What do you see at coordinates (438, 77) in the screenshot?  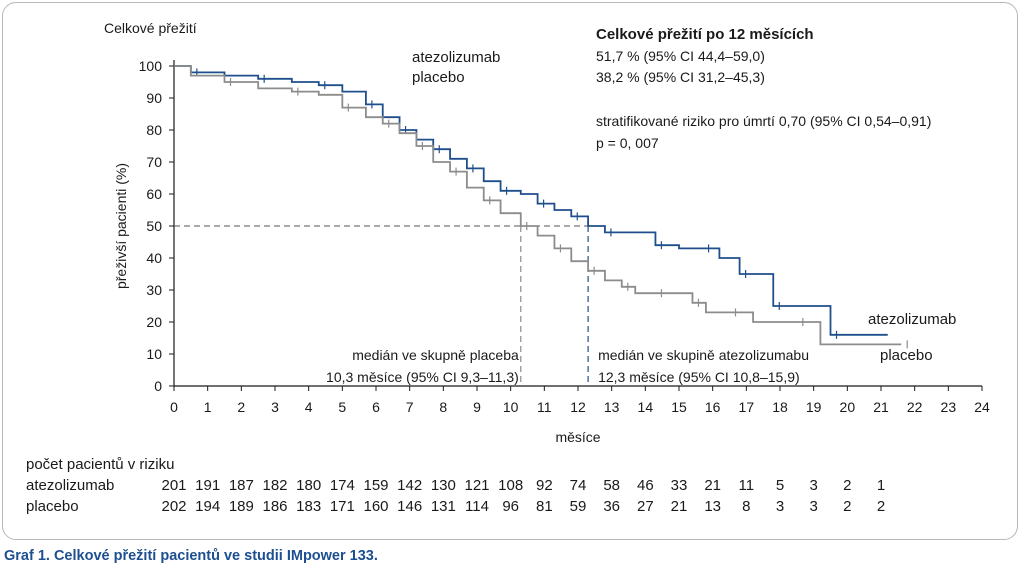 I see `legend-label-placebo: placebo` at bounding box center [438, 77].